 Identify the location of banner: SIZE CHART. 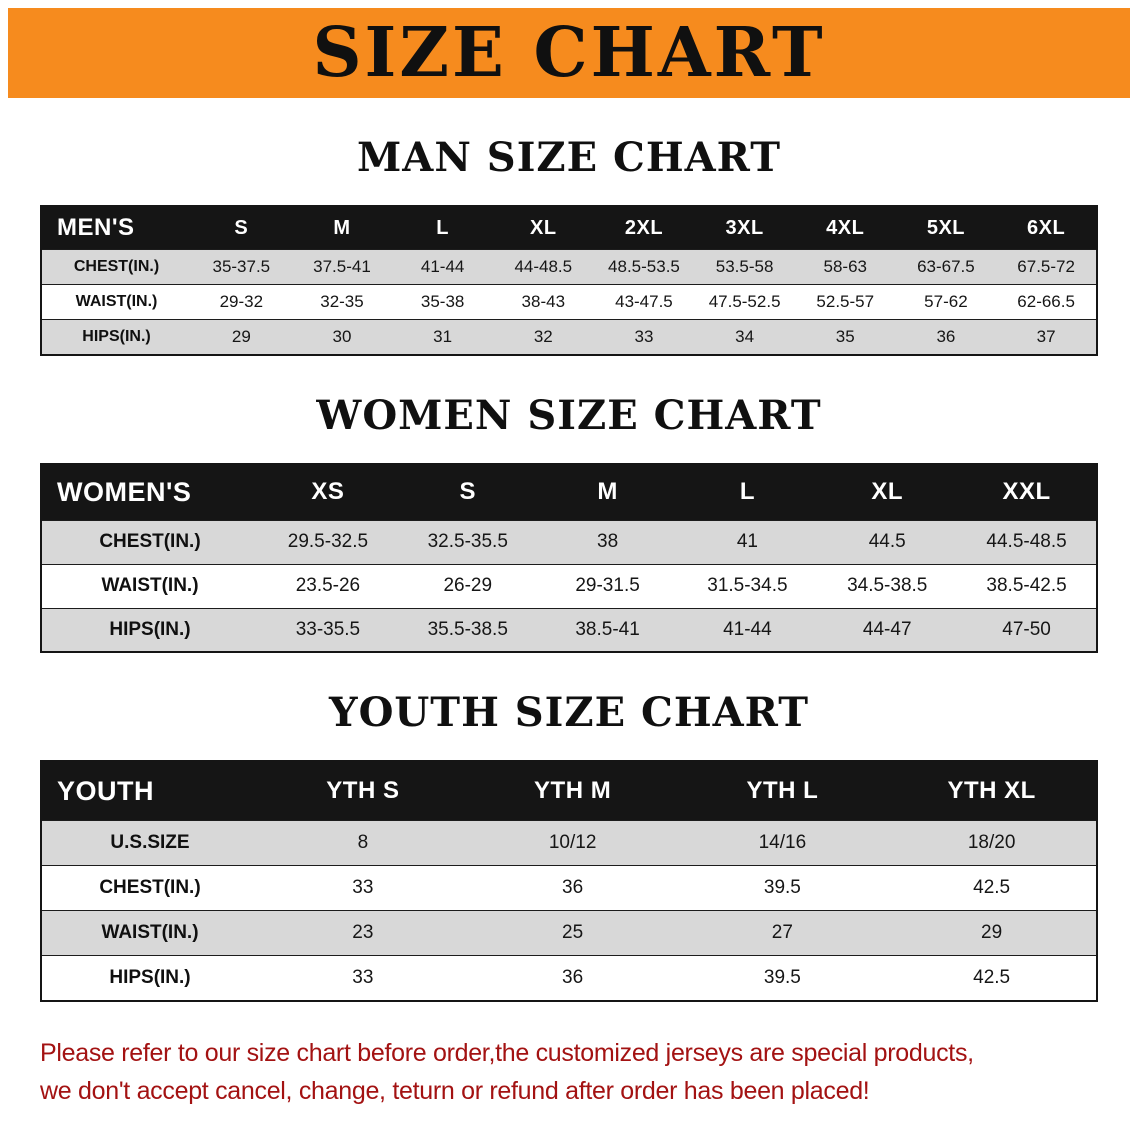
(569, 53).